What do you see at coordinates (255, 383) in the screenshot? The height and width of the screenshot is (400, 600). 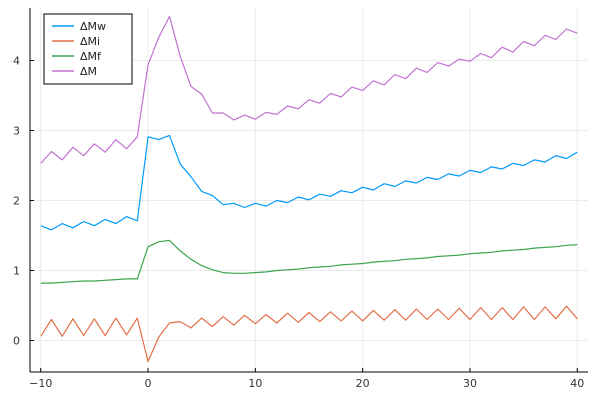 I see `x-tick-label: 10` at bounding box center [255, 383].